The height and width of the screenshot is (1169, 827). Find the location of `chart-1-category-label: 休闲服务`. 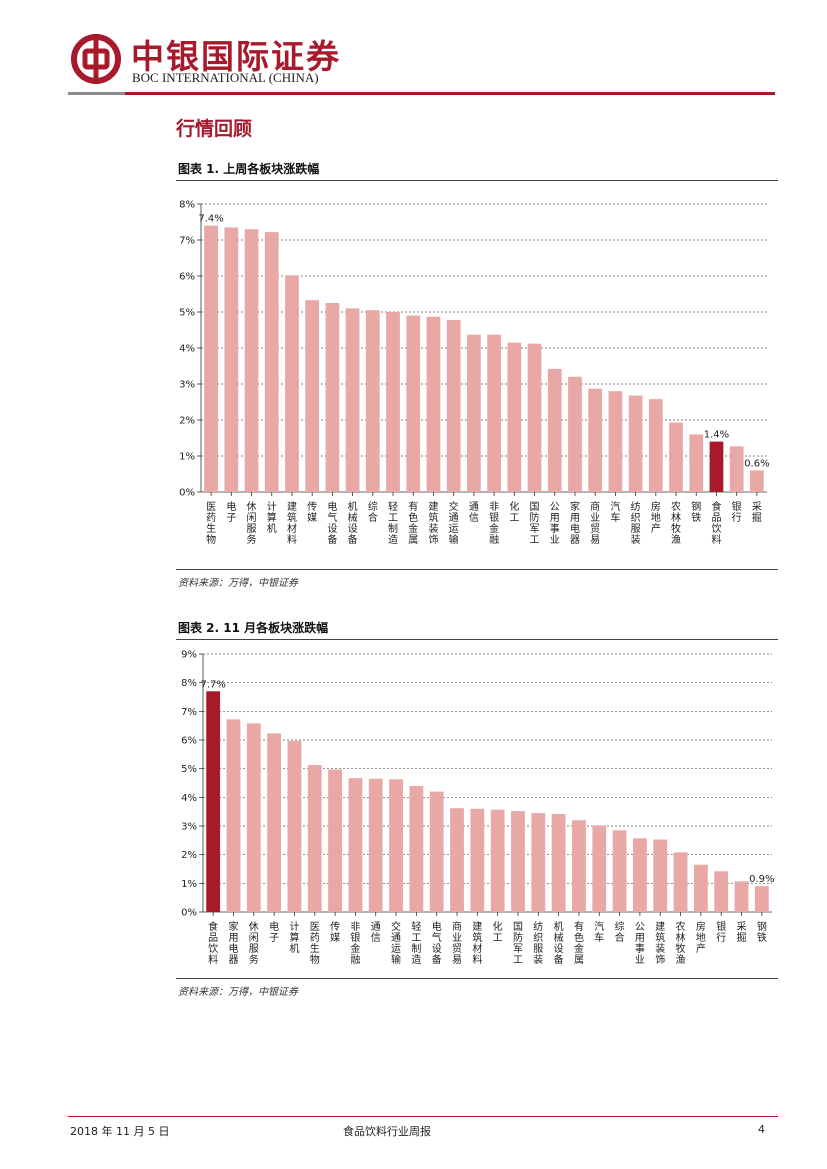

chart-1-category-label: 休闲服务 is located at coordinates (252, 523).